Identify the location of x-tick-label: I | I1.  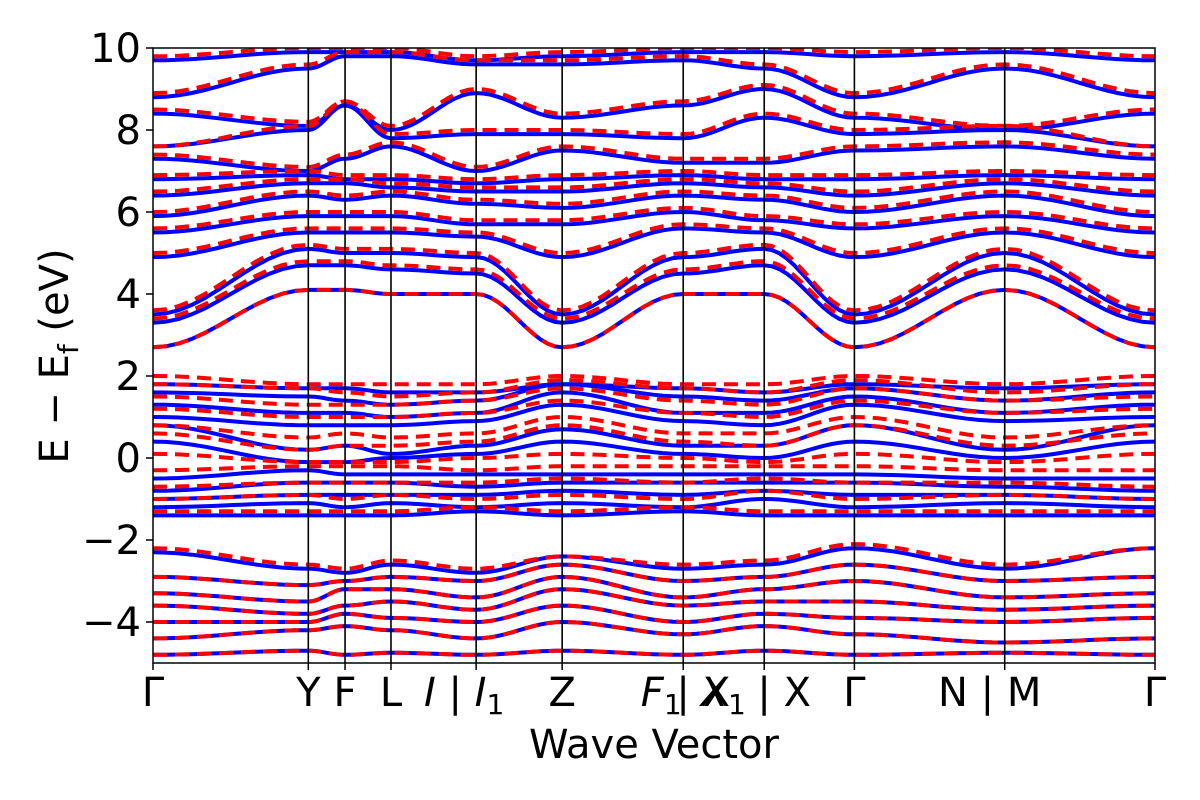
(464, 695).